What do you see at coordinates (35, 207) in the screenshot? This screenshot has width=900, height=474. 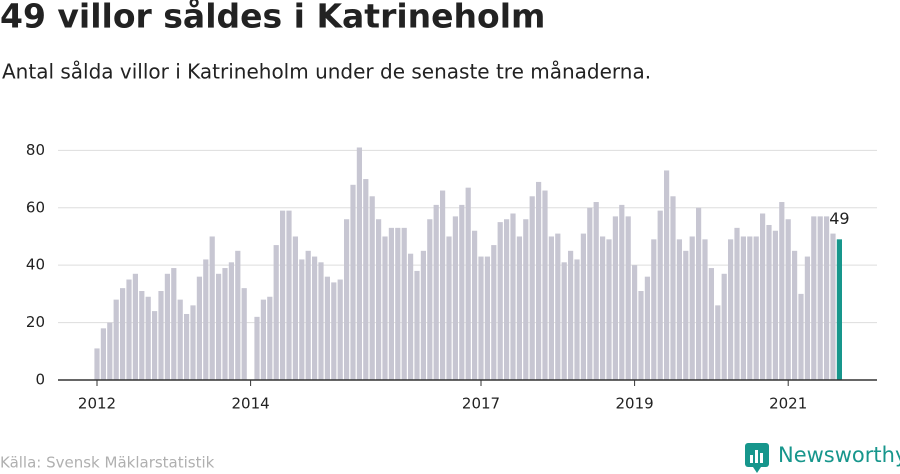 I see `y-tick-label: 60` at bounding box center [35, 207].